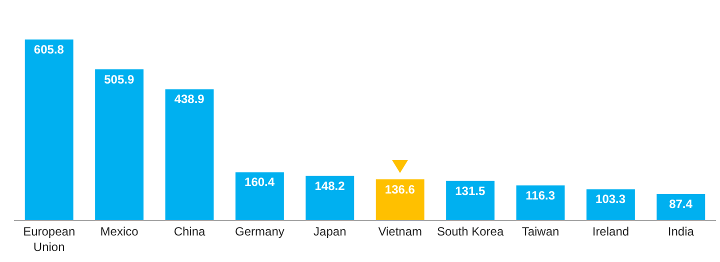 Image resolution: width=720 pixels, height=262 pixels. Describe the element at coordinates (400, 231) in the screenshot. I see `x-tick-label: Vietnam` at that location.